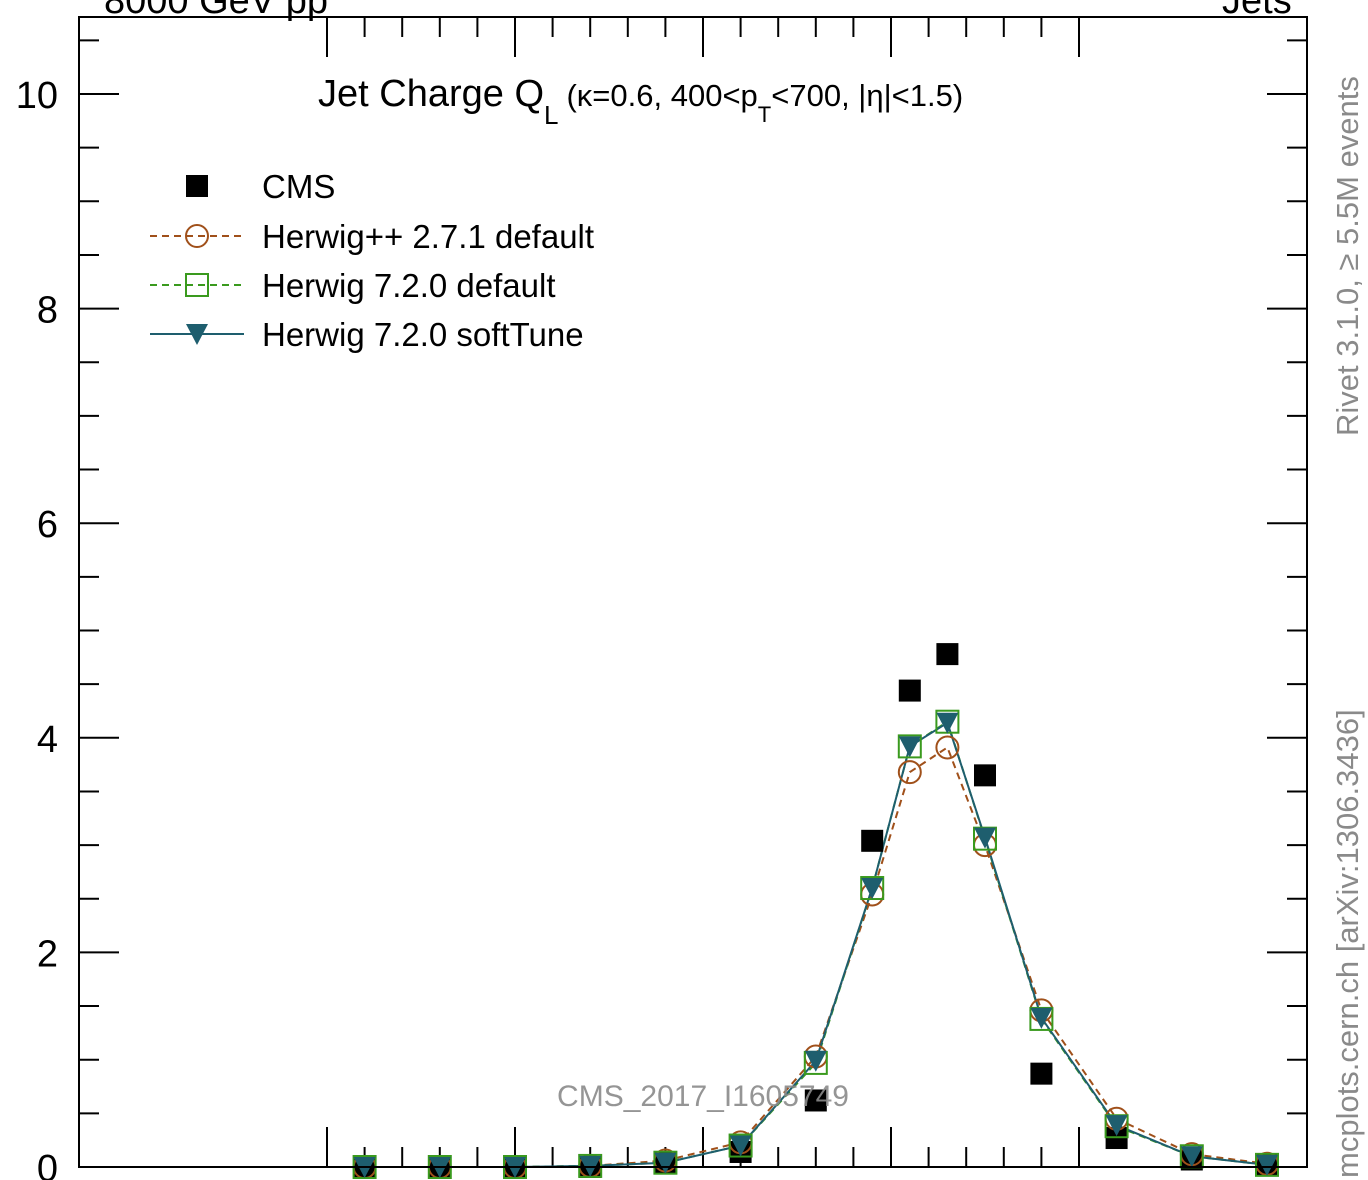  Describe the element at coordinates (37, 627) in the screenshot. I see `y-tick-labels: 0 2 4 6 8 10` at that location.